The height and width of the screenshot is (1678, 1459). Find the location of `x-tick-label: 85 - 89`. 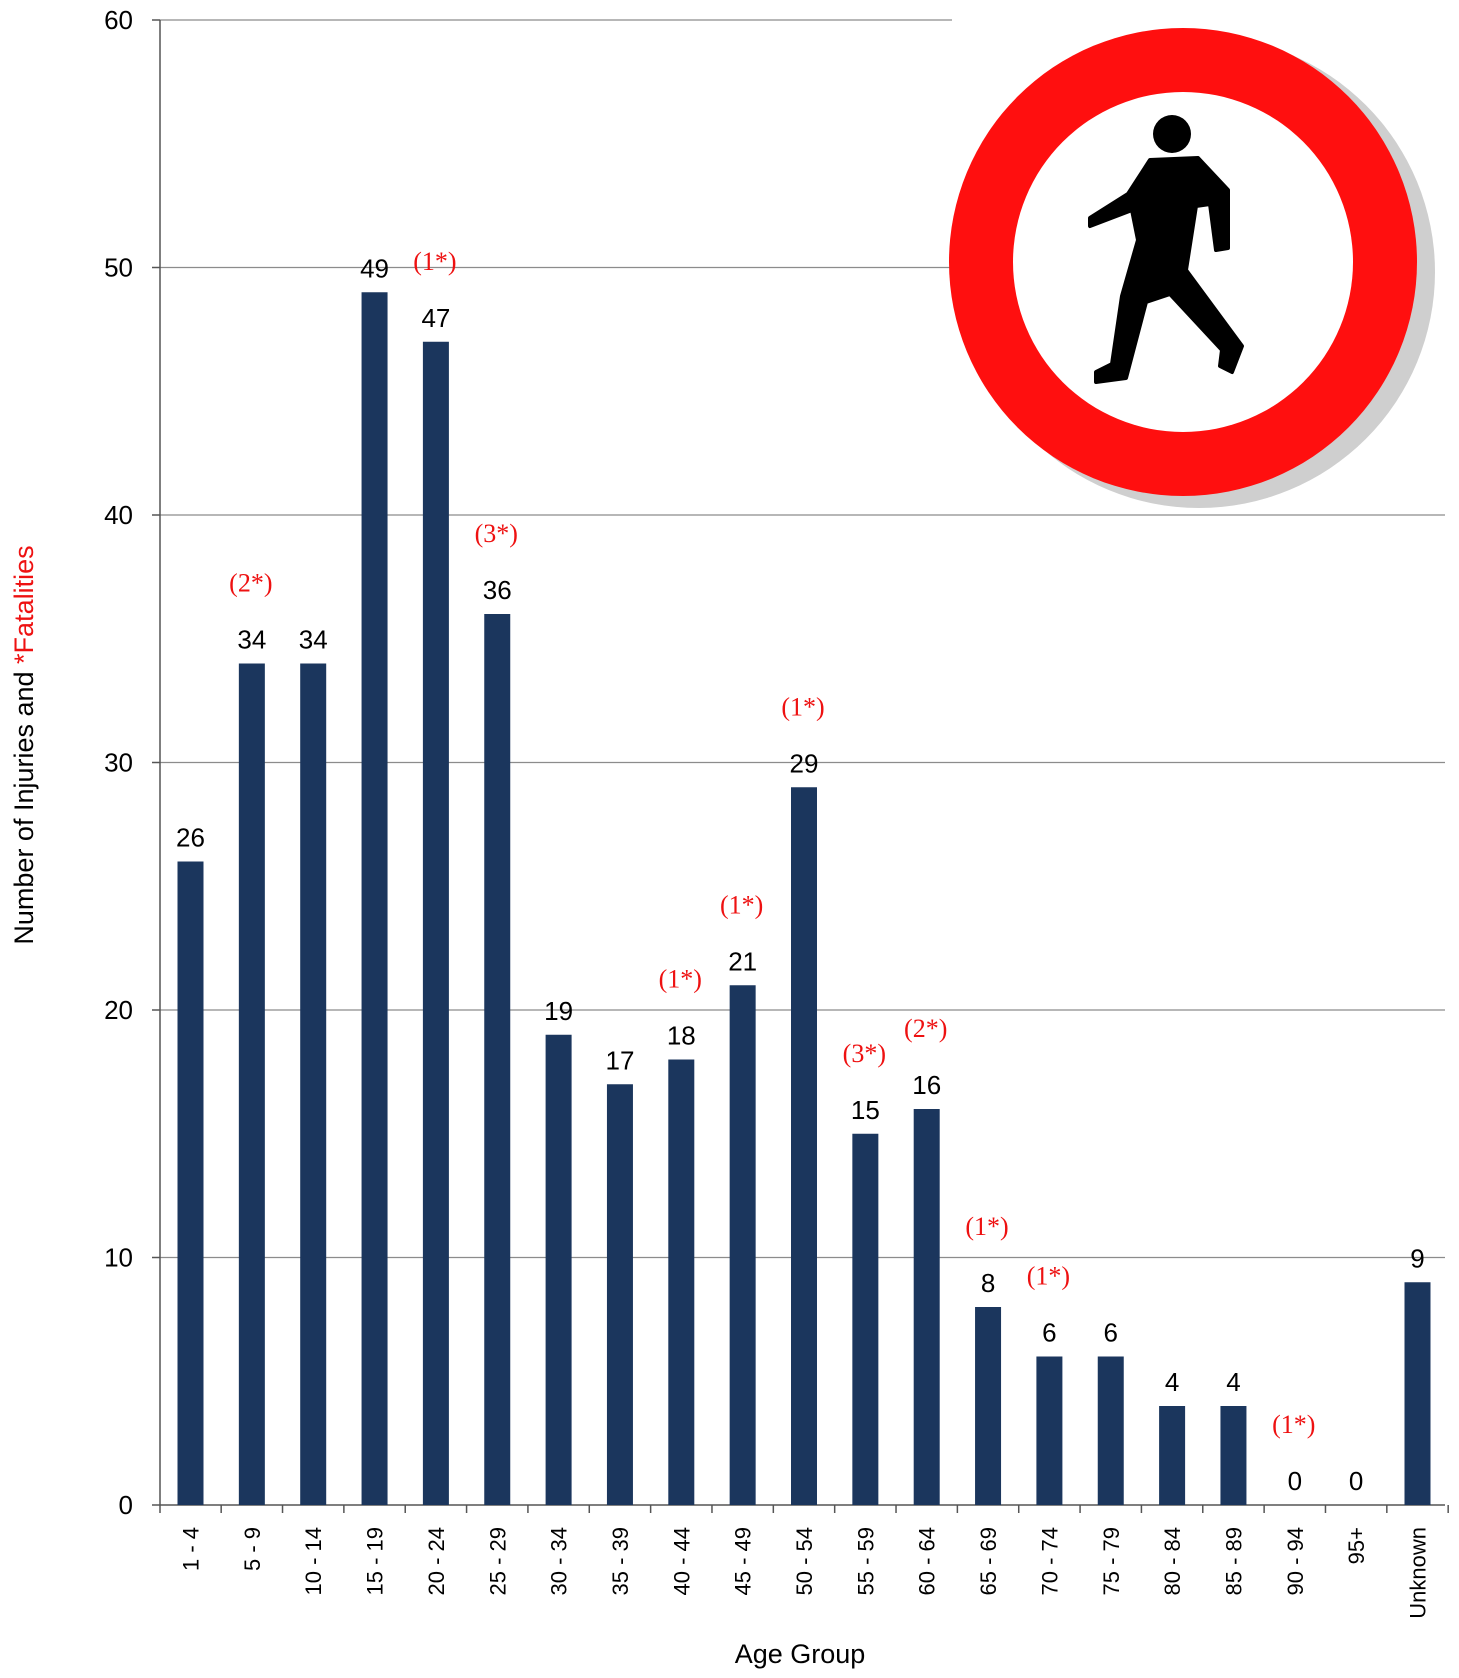

x-tick-label: 85 - 89 is located at coordinates (1233, 1561).